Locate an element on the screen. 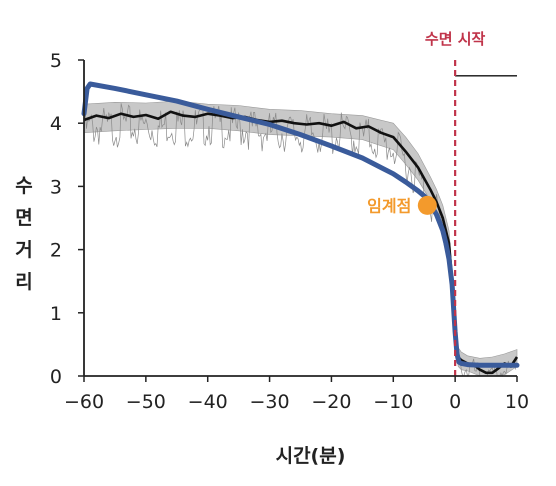 The image size is (556, 486). x-tick-label: 10 is located at coordinates (517, 402).